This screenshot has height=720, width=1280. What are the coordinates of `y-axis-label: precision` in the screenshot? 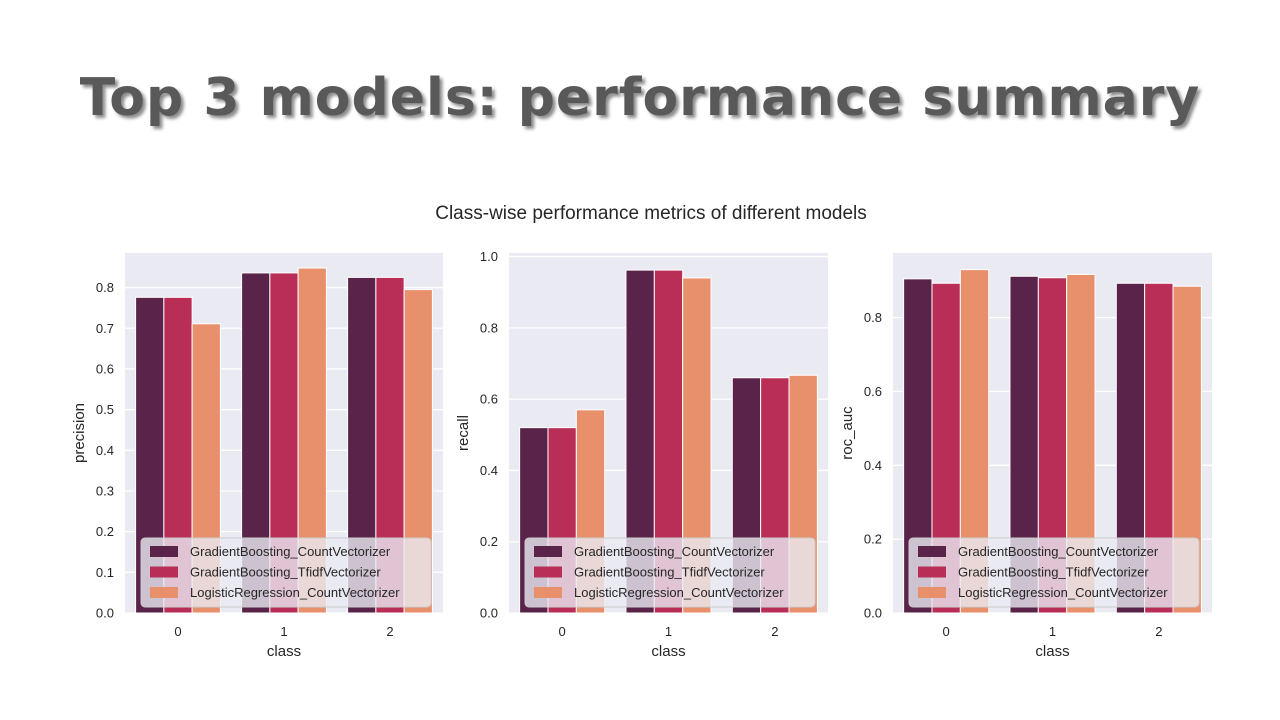 It's located at (79, 433).